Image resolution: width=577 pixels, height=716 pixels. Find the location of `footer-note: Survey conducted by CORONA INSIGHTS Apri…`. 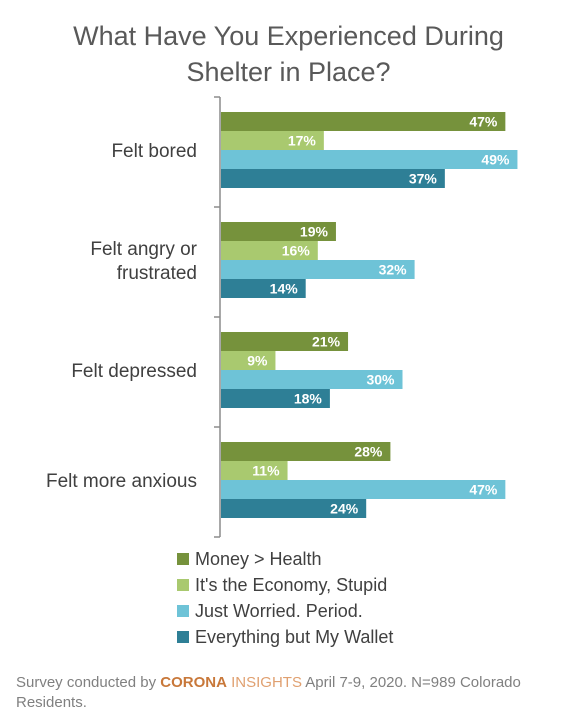

footer-note: Survey conducted by CORONA INSIGHTS Apri… is located at coordinates (293, 693).